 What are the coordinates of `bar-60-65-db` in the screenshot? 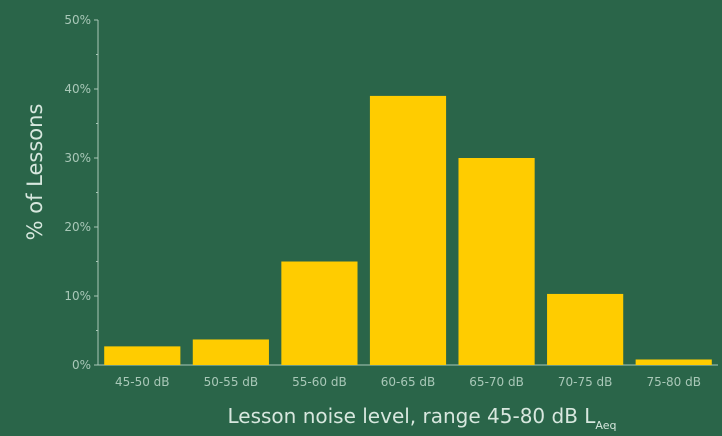 It's located at (408, 230).